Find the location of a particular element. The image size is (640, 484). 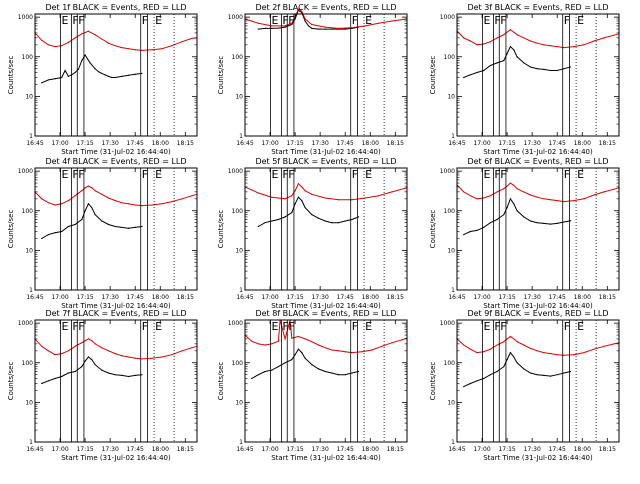

y-tick-label: 1 is located at coordinates (31, 136).